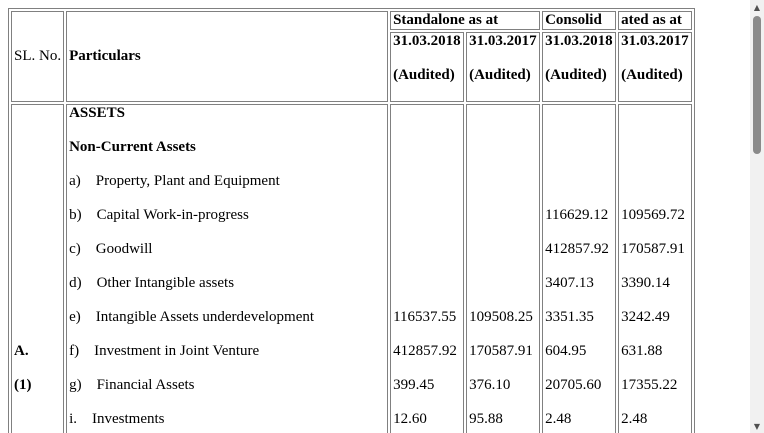 The height and width of the screenshot is (433, 764). Describe the element at coordinates (414, 385) in the screenshot. I see `value: 399.45` at that location.